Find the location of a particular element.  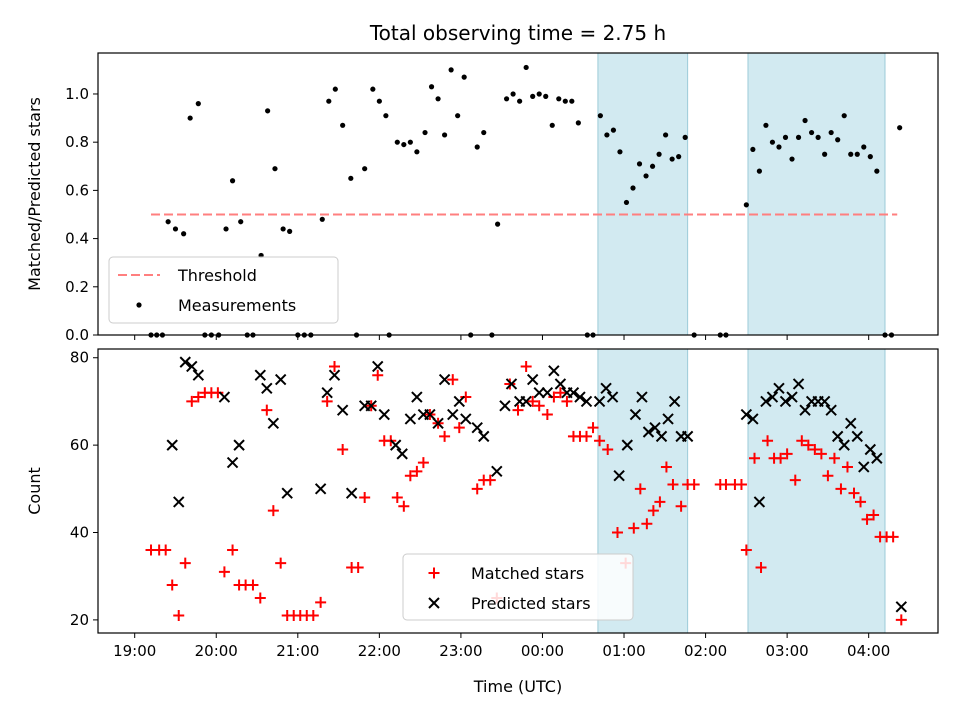

y-tick-label: 20 is located at coordinates (79, 620).